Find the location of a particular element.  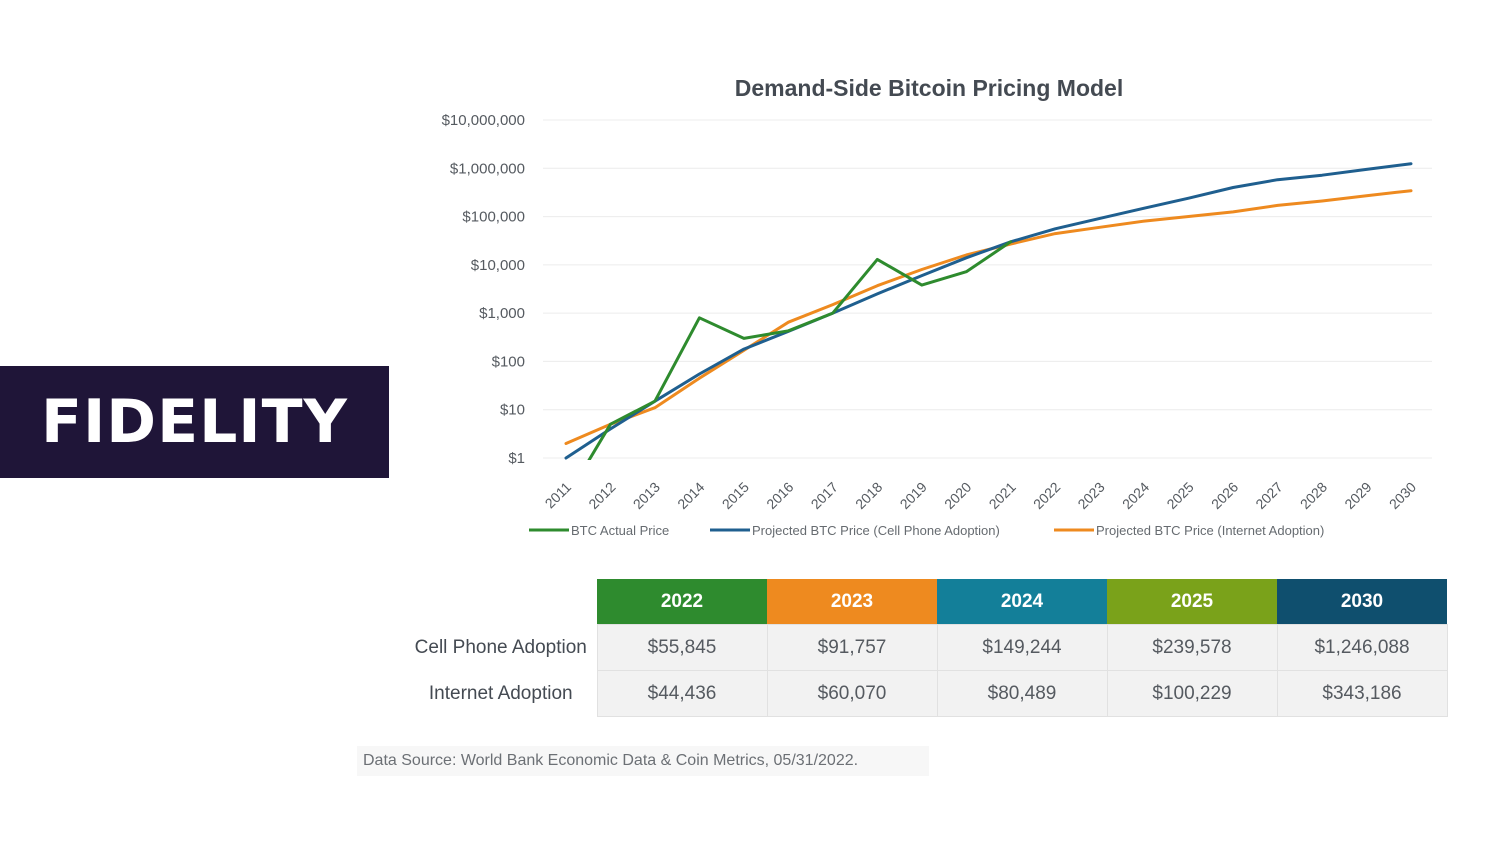

x-tick-label: 2014 is located at coordinates (690, 495).